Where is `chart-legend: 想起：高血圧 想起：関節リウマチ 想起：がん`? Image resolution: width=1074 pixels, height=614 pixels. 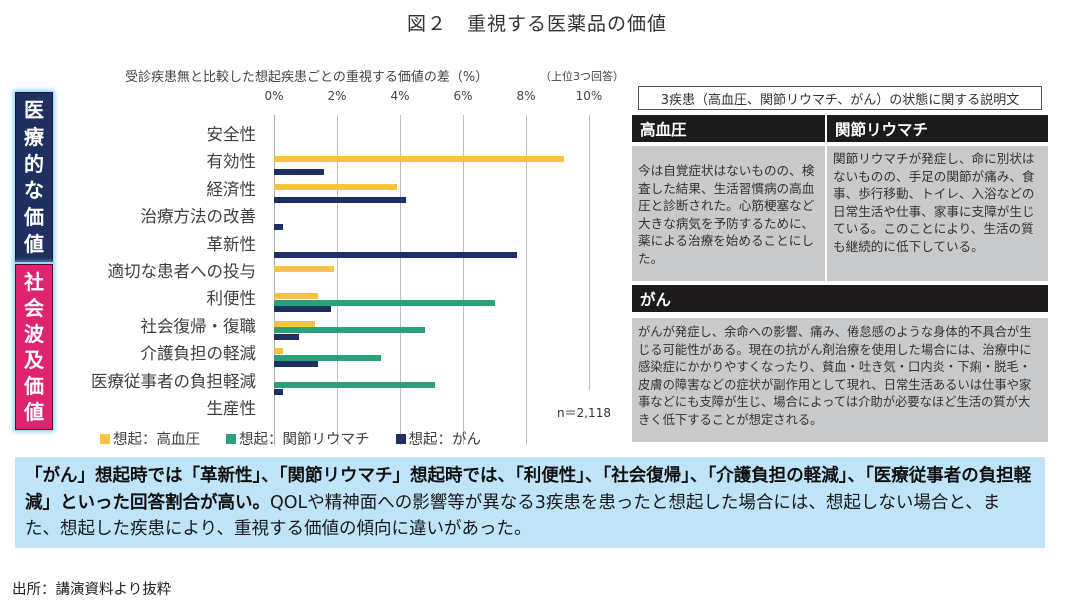
chart-legend: 想起：高血圧 想起：関節リウマチ 想起：がん is located at coordinates (290, 438).